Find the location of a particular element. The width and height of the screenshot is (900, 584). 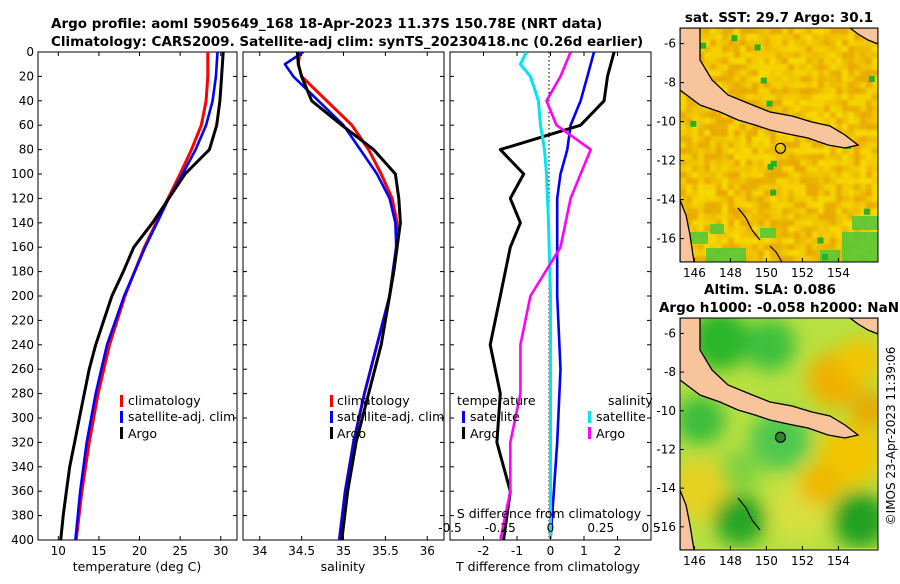

new-britain-land is located at coordinates (863, 36).